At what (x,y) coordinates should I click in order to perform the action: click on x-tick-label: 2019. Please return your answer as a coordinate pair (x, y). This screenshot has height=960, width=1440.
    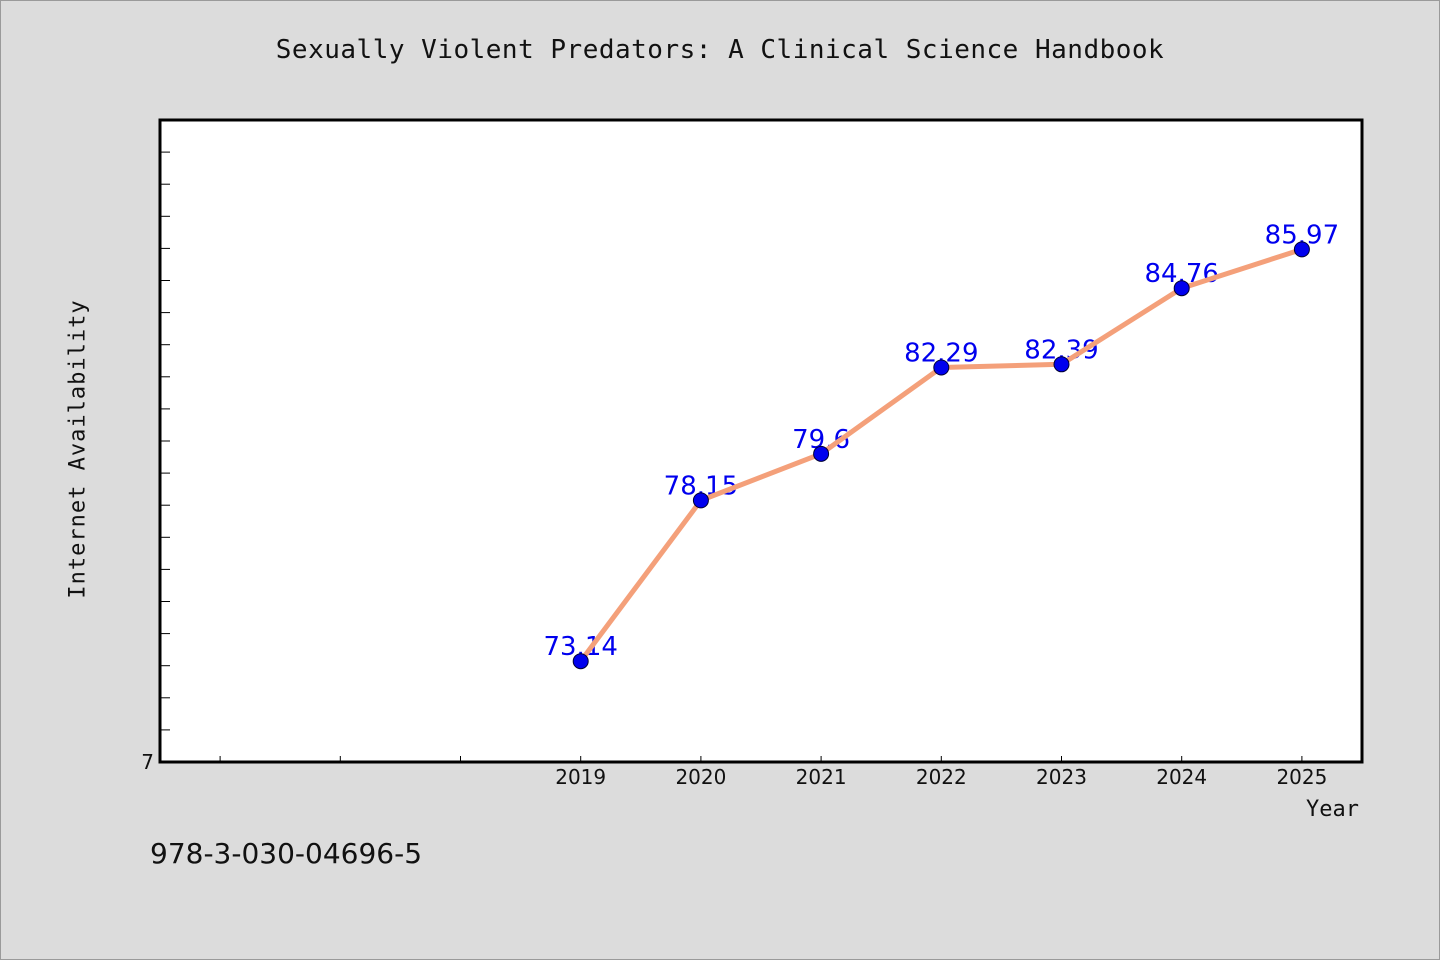
    Looking at the image, I should click on (580, 777).